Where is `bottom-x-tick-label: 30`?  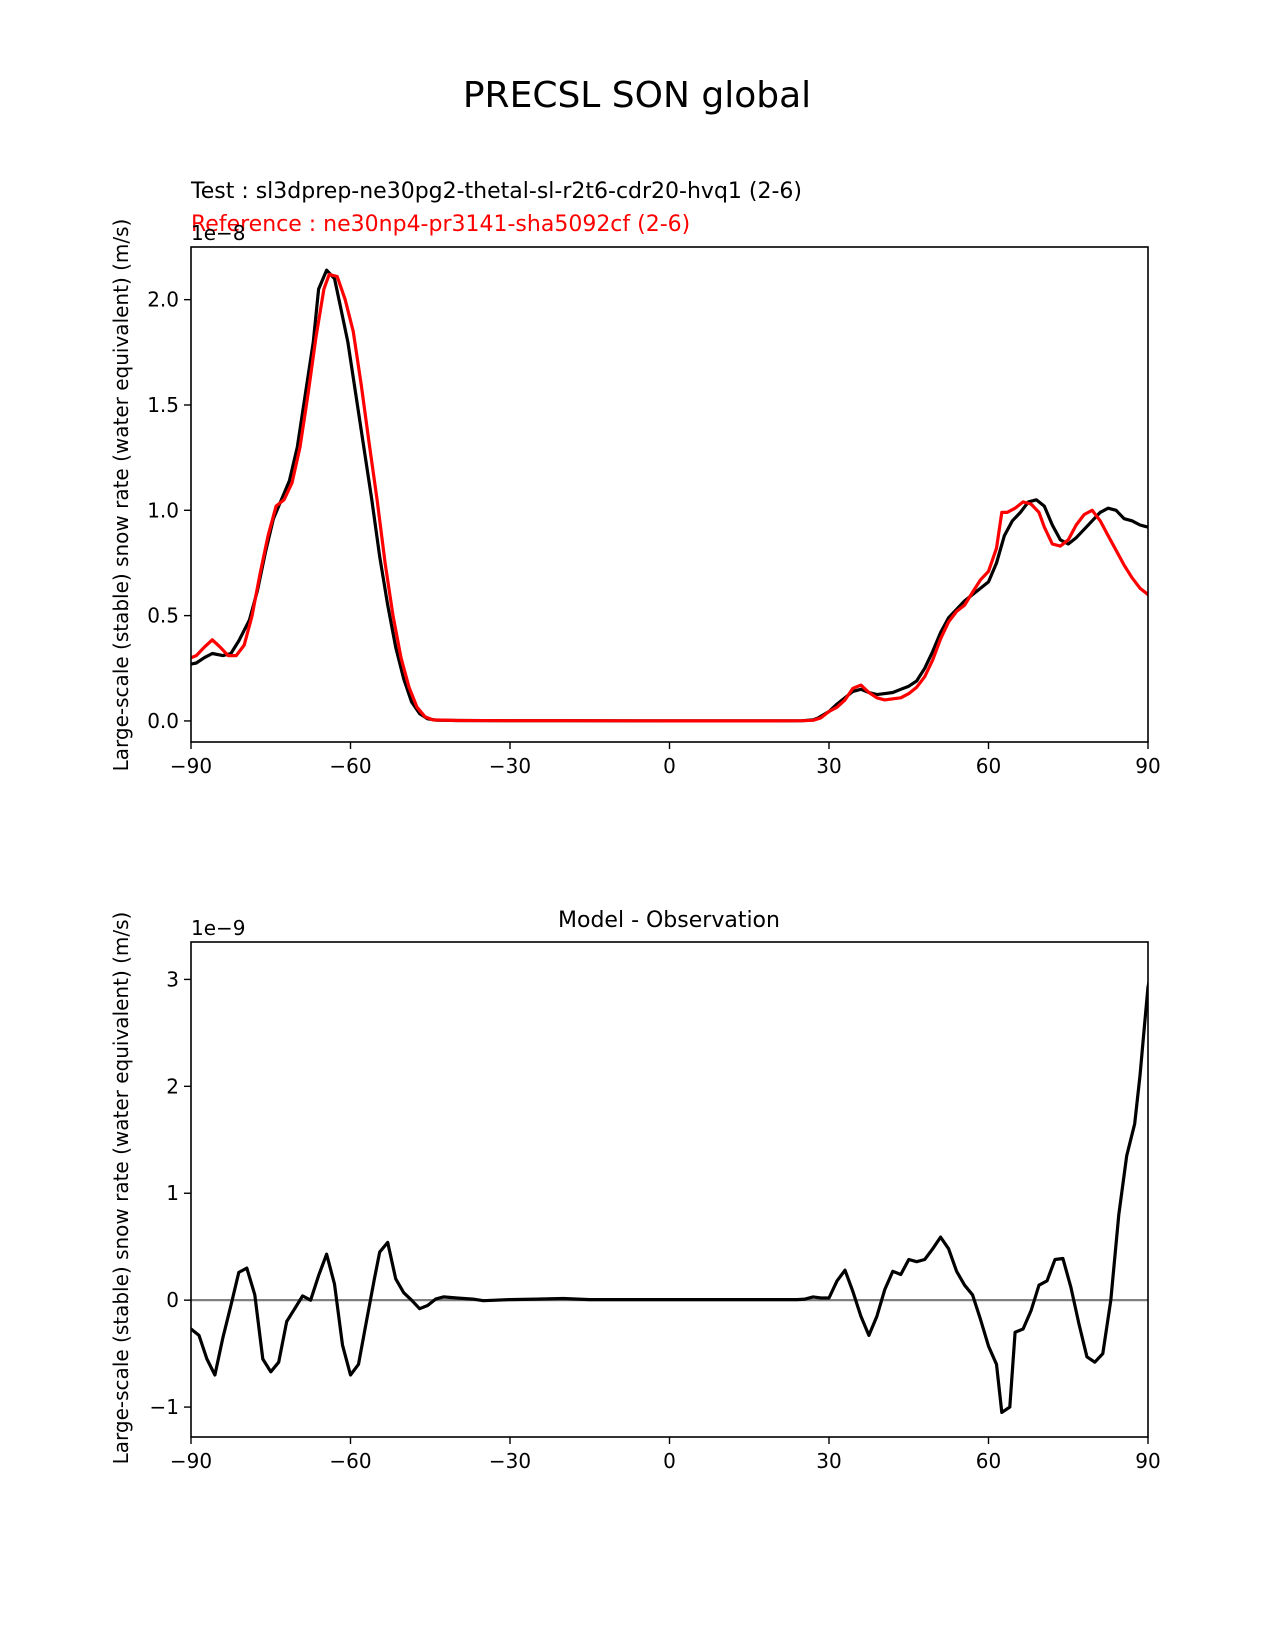
bottom-x-tick-label: 30 is located at coordinates (828, 1461).